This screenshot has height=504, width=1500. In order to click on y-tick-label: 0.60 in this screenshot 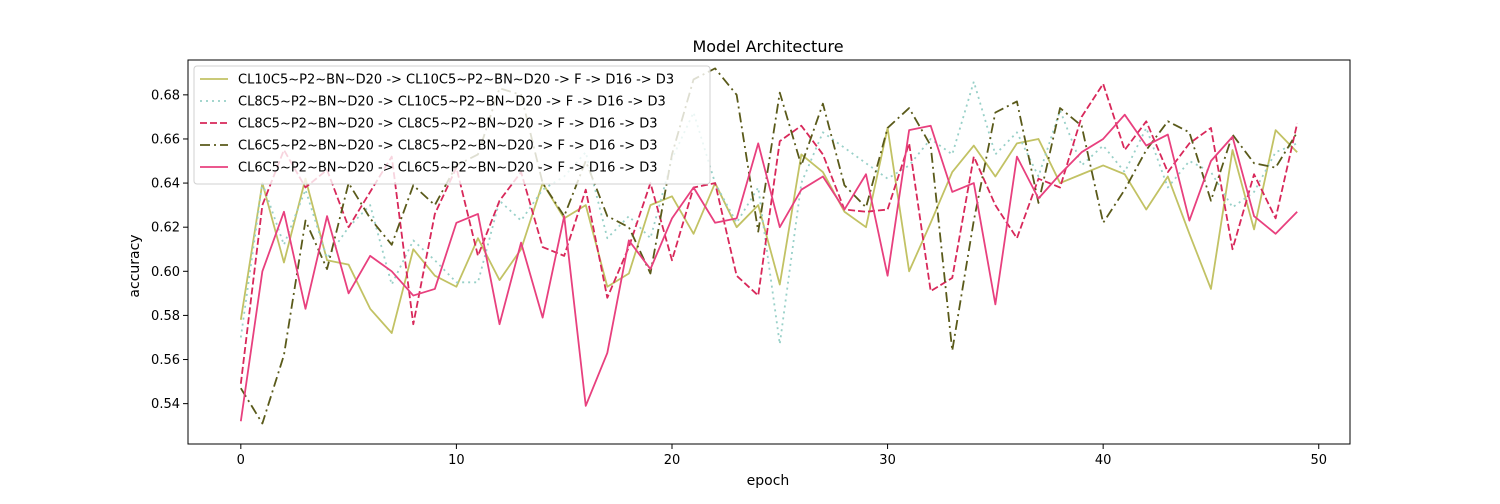, I will do `click(165, 272)`.